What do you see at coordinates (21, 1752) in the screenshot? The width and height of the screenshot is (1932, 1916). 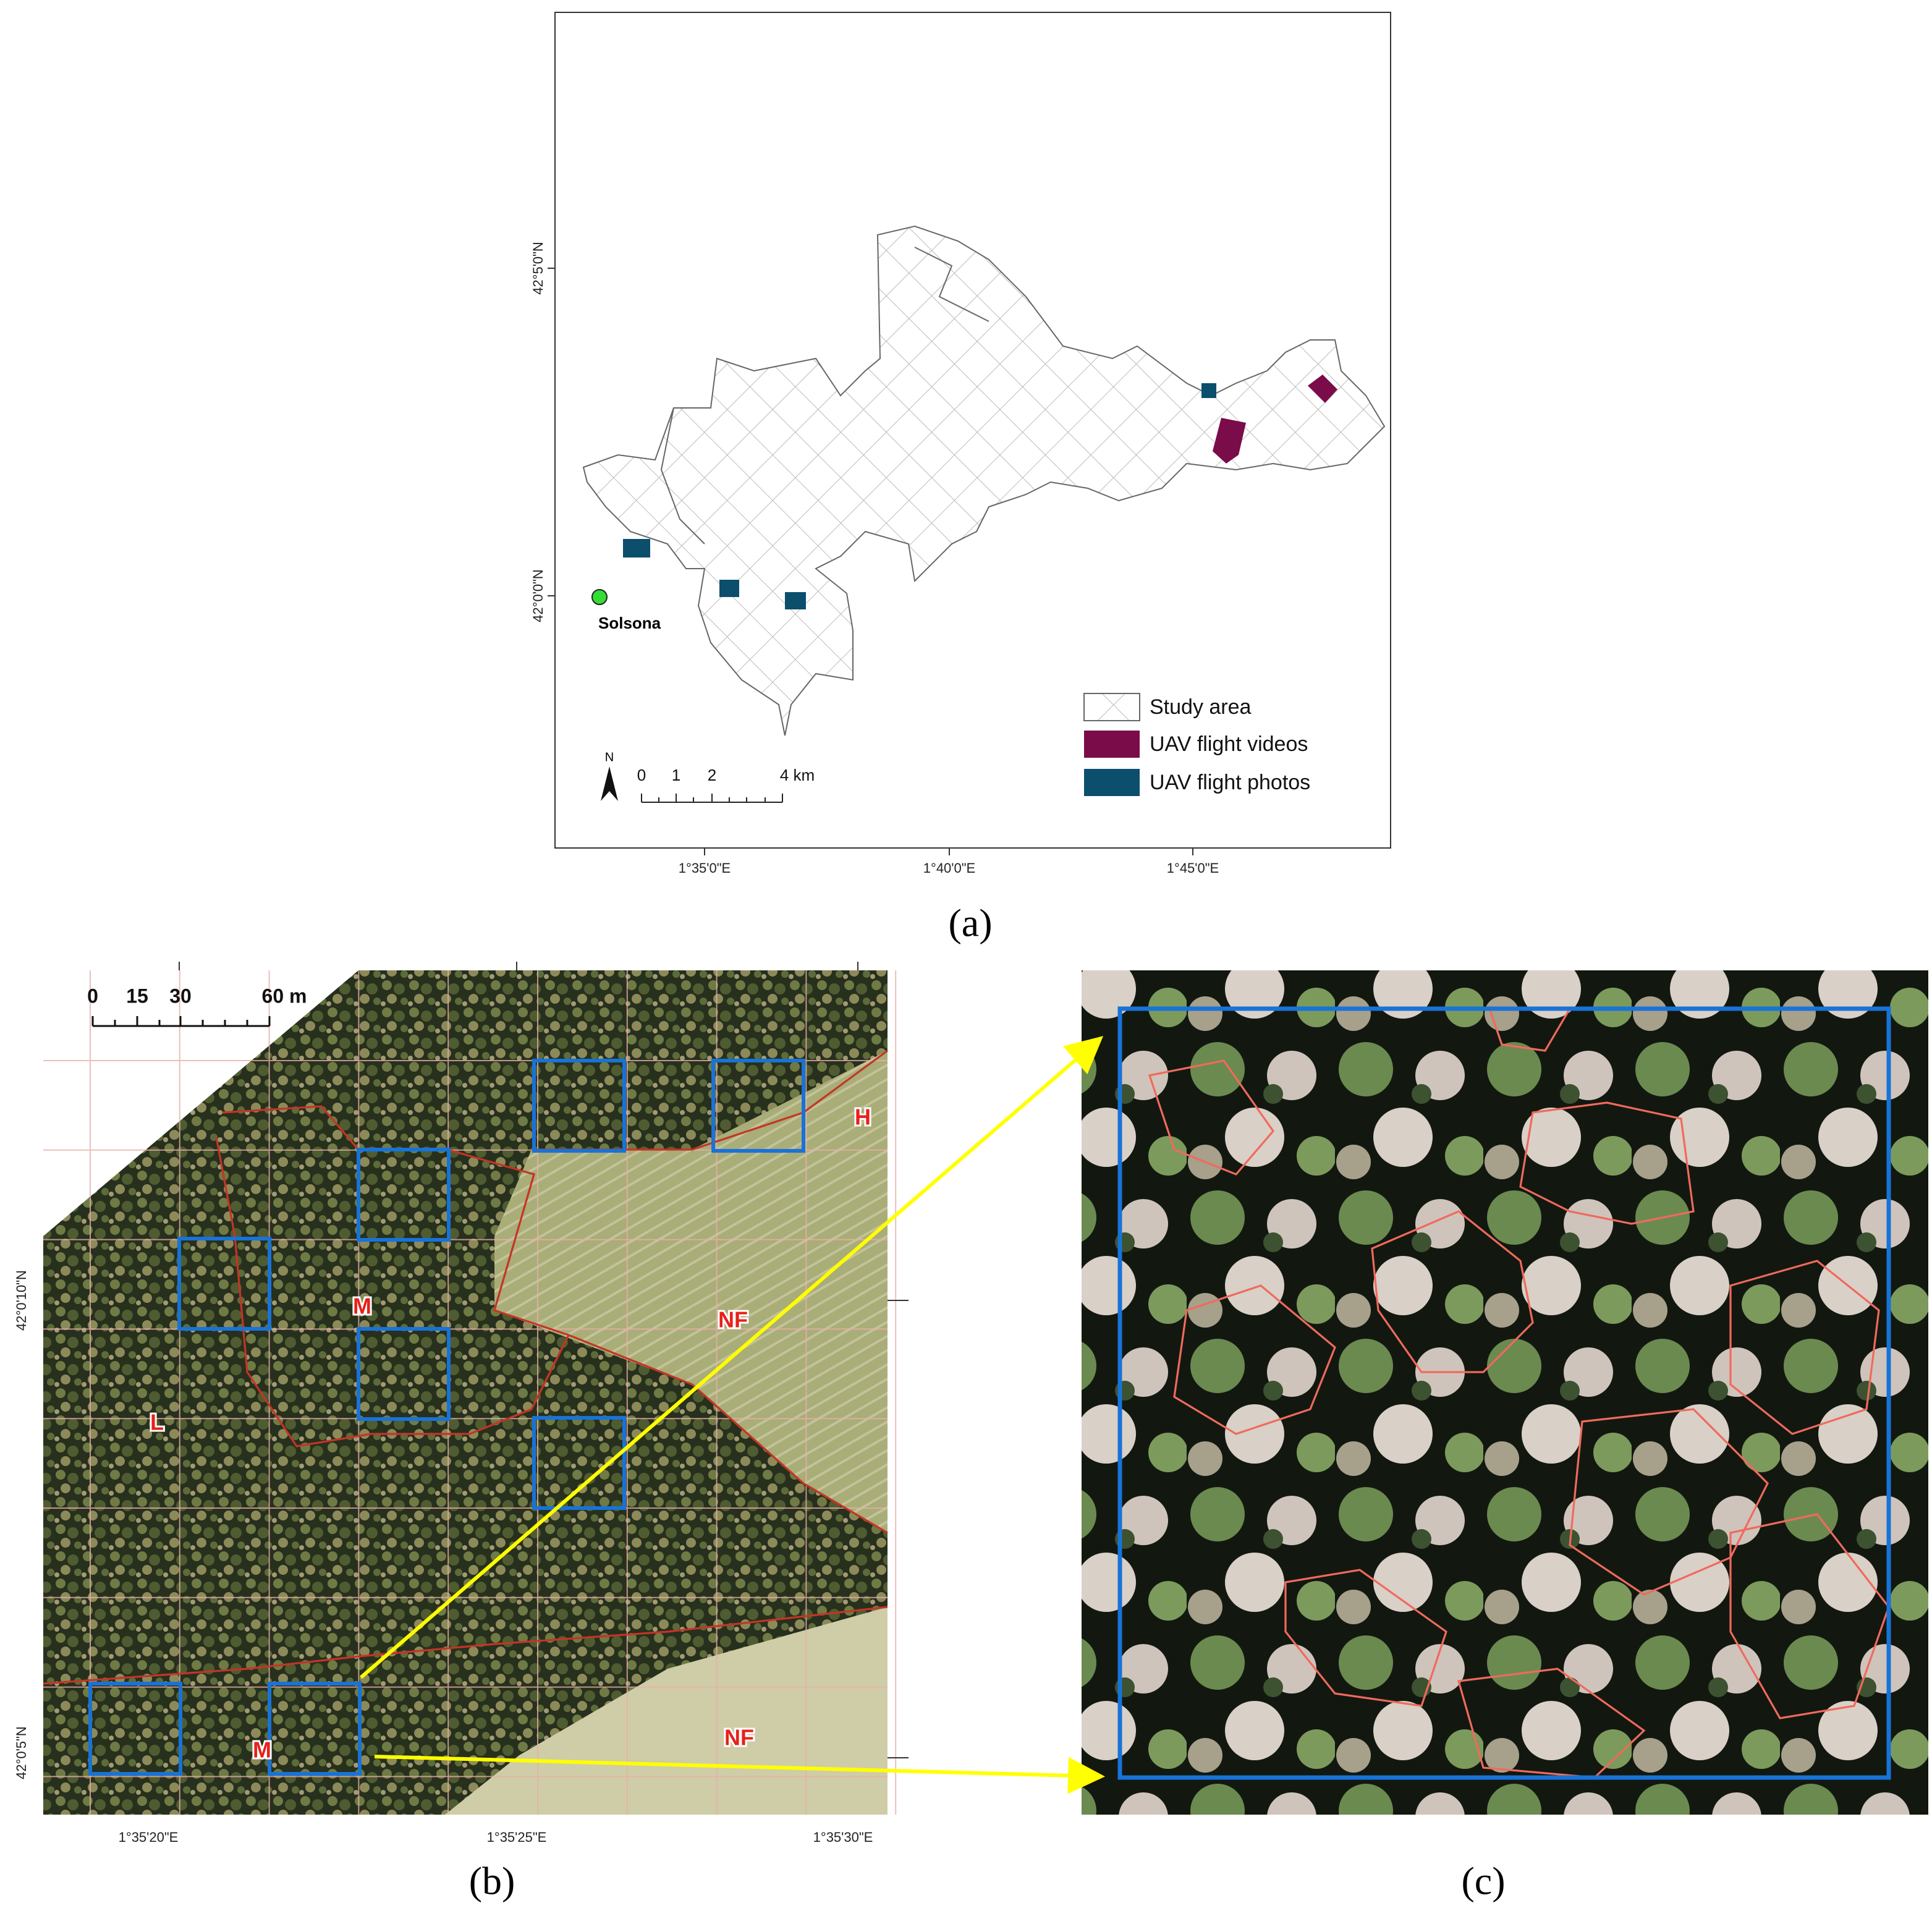 I see `lat-label: 42°0'5"N` at bounding box center [21, 1752].